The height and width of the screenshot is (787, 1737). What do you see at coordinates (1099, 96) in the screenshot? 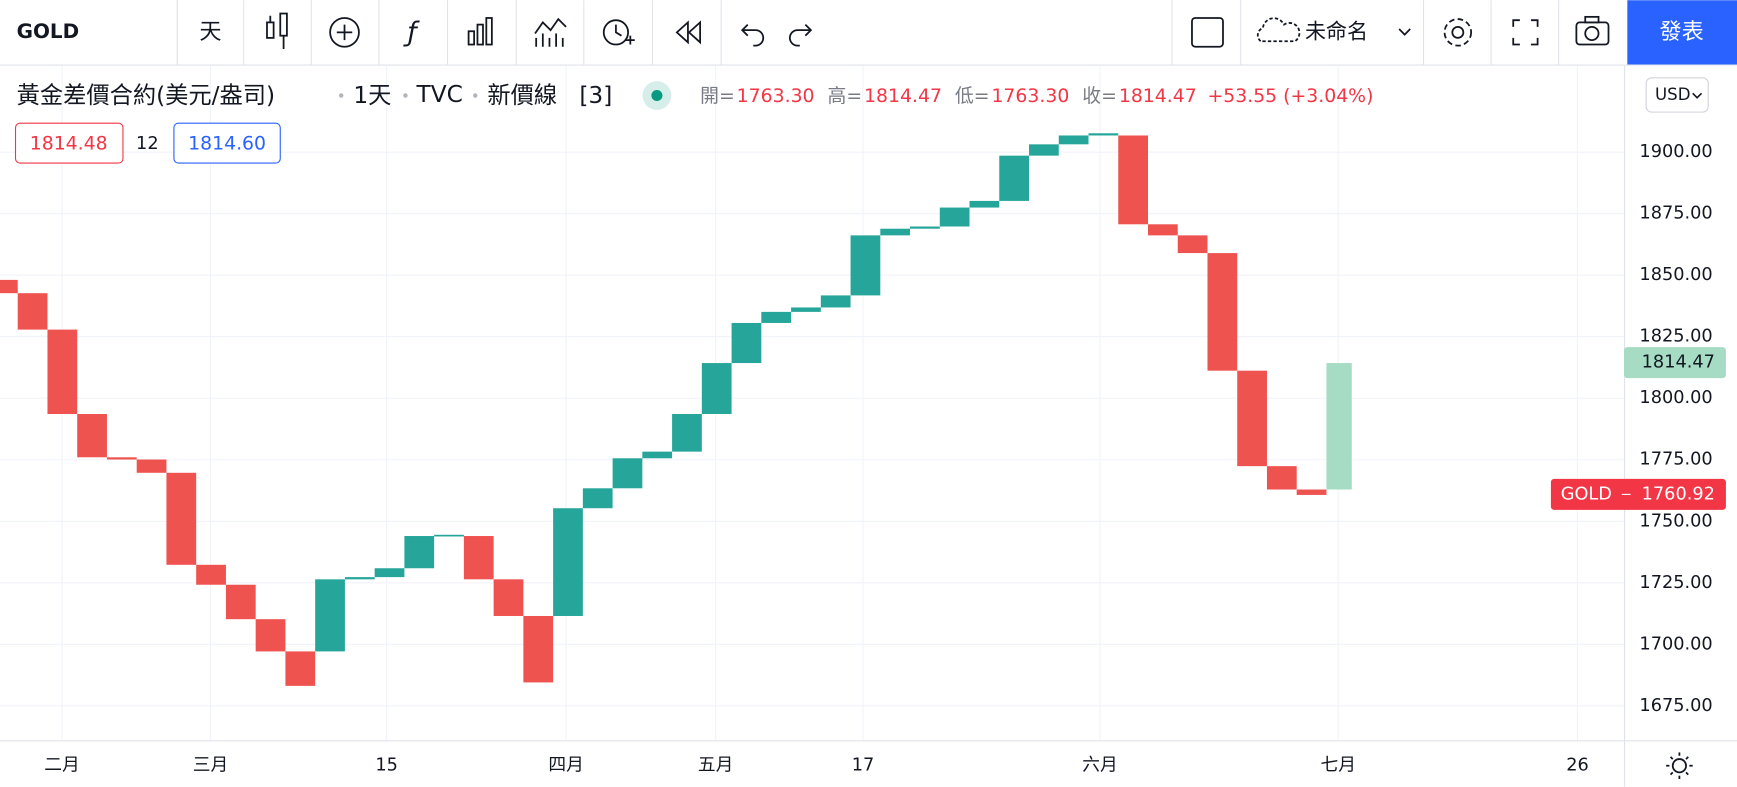
I see `close-label: 收=` at bounding box center [1099, 96].